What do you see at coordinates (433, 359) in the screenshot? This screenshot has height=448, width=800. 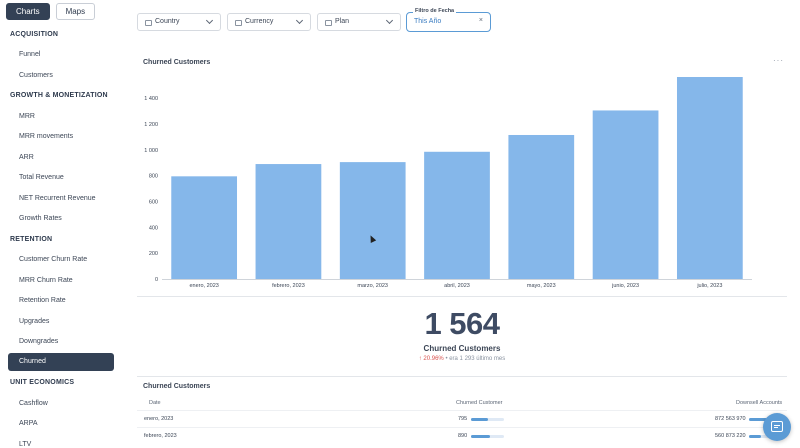 I see `kpi-change-percent: 20.96%` at bounding box center [433, 359].